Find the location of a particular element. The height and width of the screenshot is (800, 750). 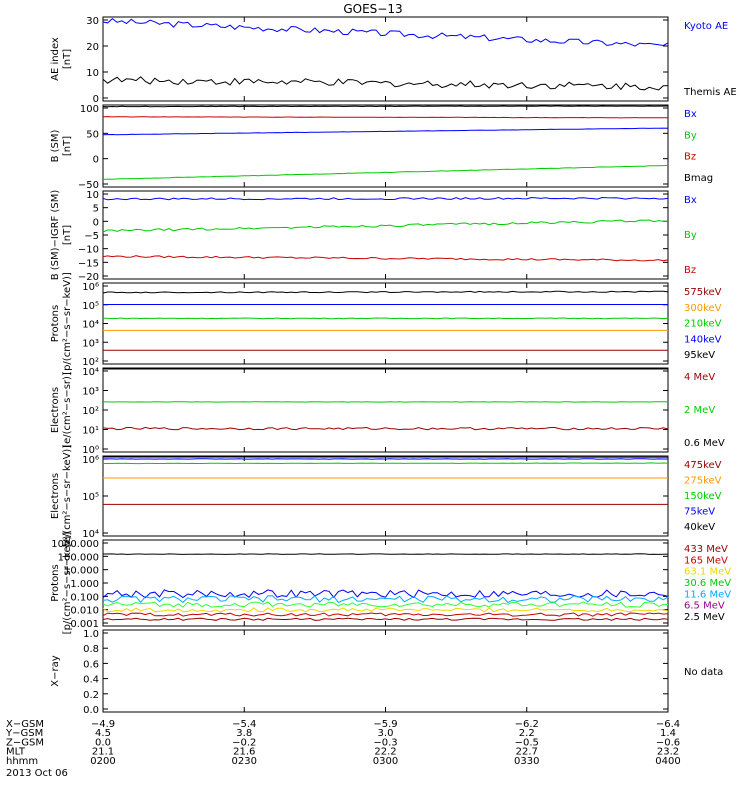

axis-row-value: 21.1 is located at coordinates (103, 752).